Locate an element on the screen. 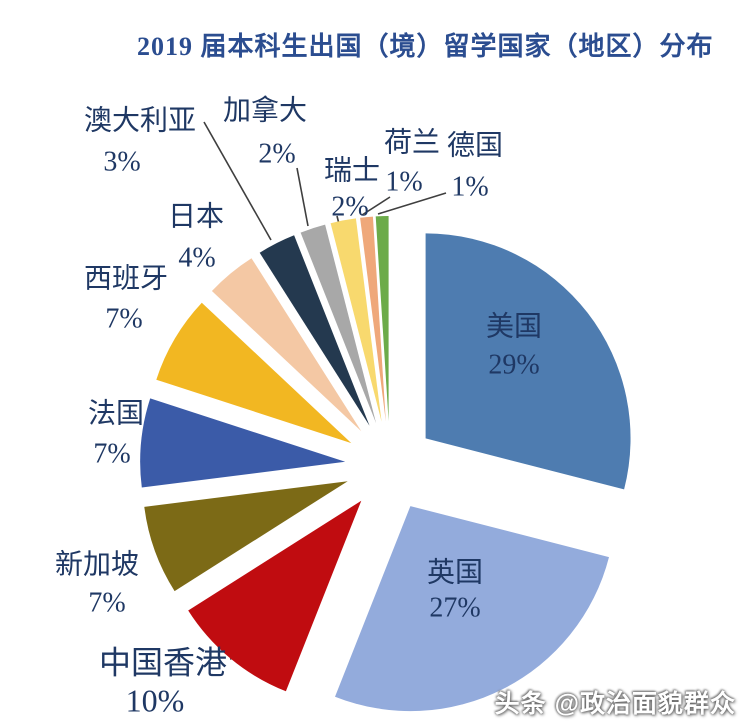  slice-label-pct-netherlands: 1% is located at coordinates (404, 182).